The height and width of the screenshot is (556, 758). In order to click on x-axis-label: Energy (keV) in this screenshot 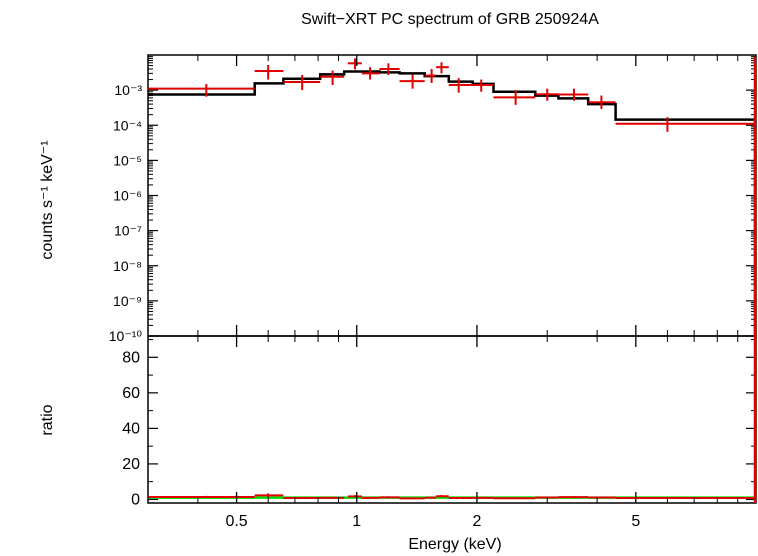, I will do `click(454, 544)`.